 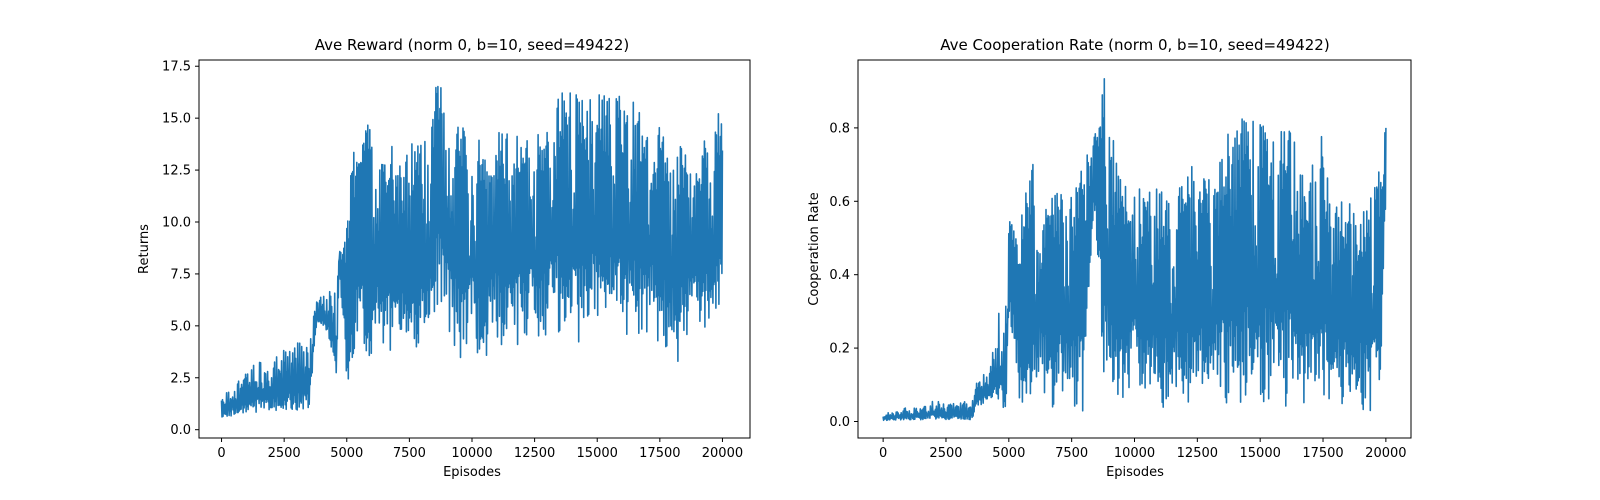 I want to click on reward-y-tick-label: 17.5, so click(x=176, y=67).